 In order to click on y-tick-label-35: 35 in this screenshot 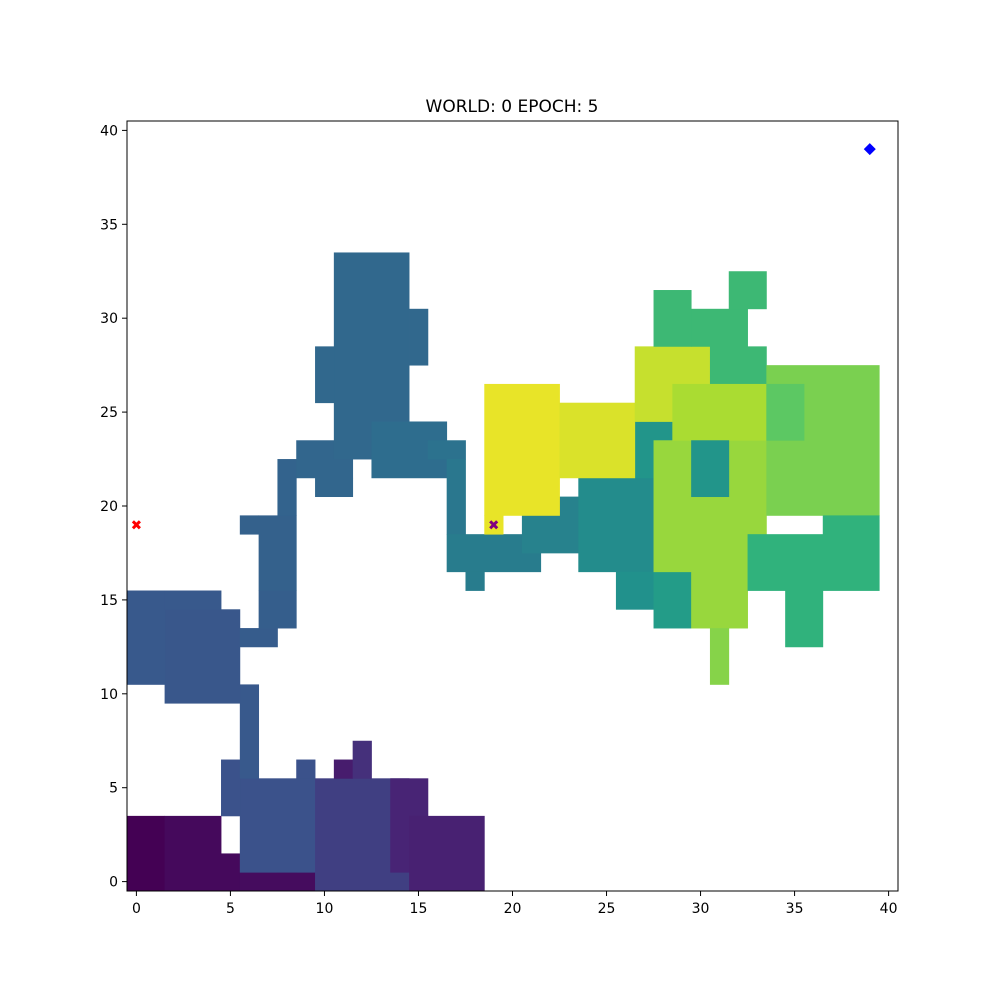, I will do `click(109, 225)`.